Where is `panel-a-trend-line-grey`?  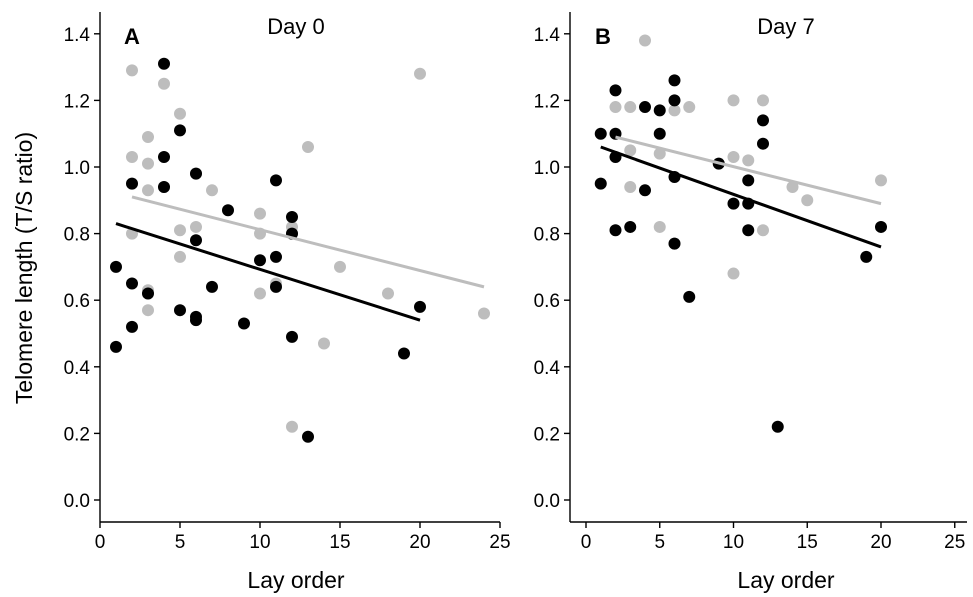
panel-a-trend-line-grey is located at coordinates (308, 242).